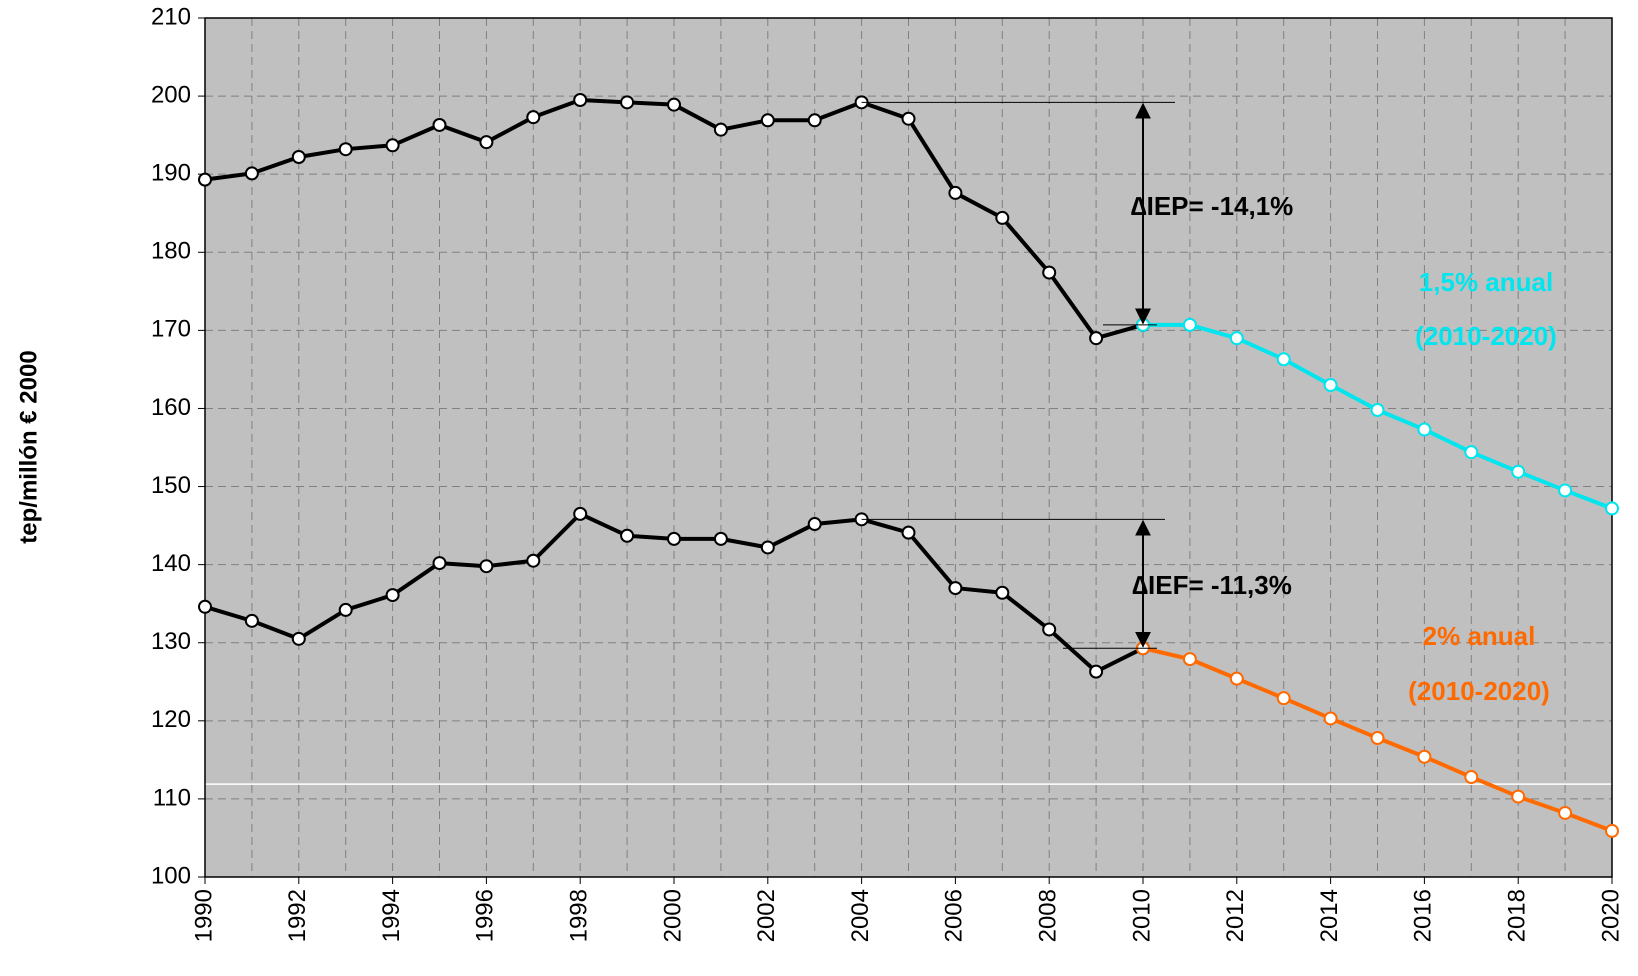 The width and height of the screenshot is (1638, 976). Describe the element at coordinates (766, 915) in the screenshot. I see `x-tick-label: 2002` at that location.